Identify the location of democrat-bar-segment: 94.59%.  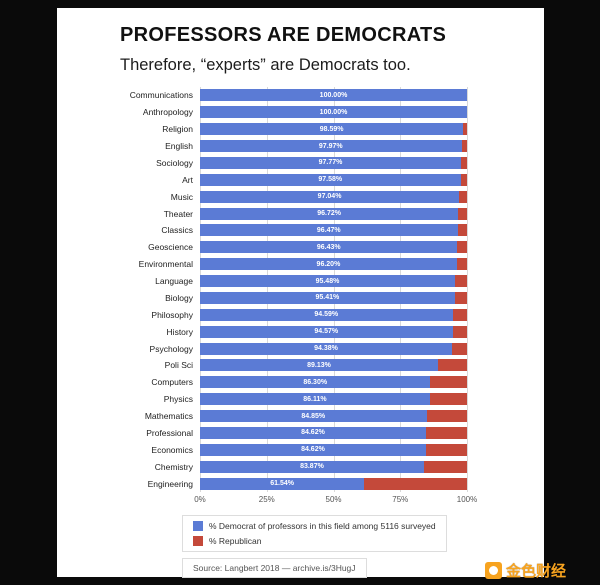
(326, 314).